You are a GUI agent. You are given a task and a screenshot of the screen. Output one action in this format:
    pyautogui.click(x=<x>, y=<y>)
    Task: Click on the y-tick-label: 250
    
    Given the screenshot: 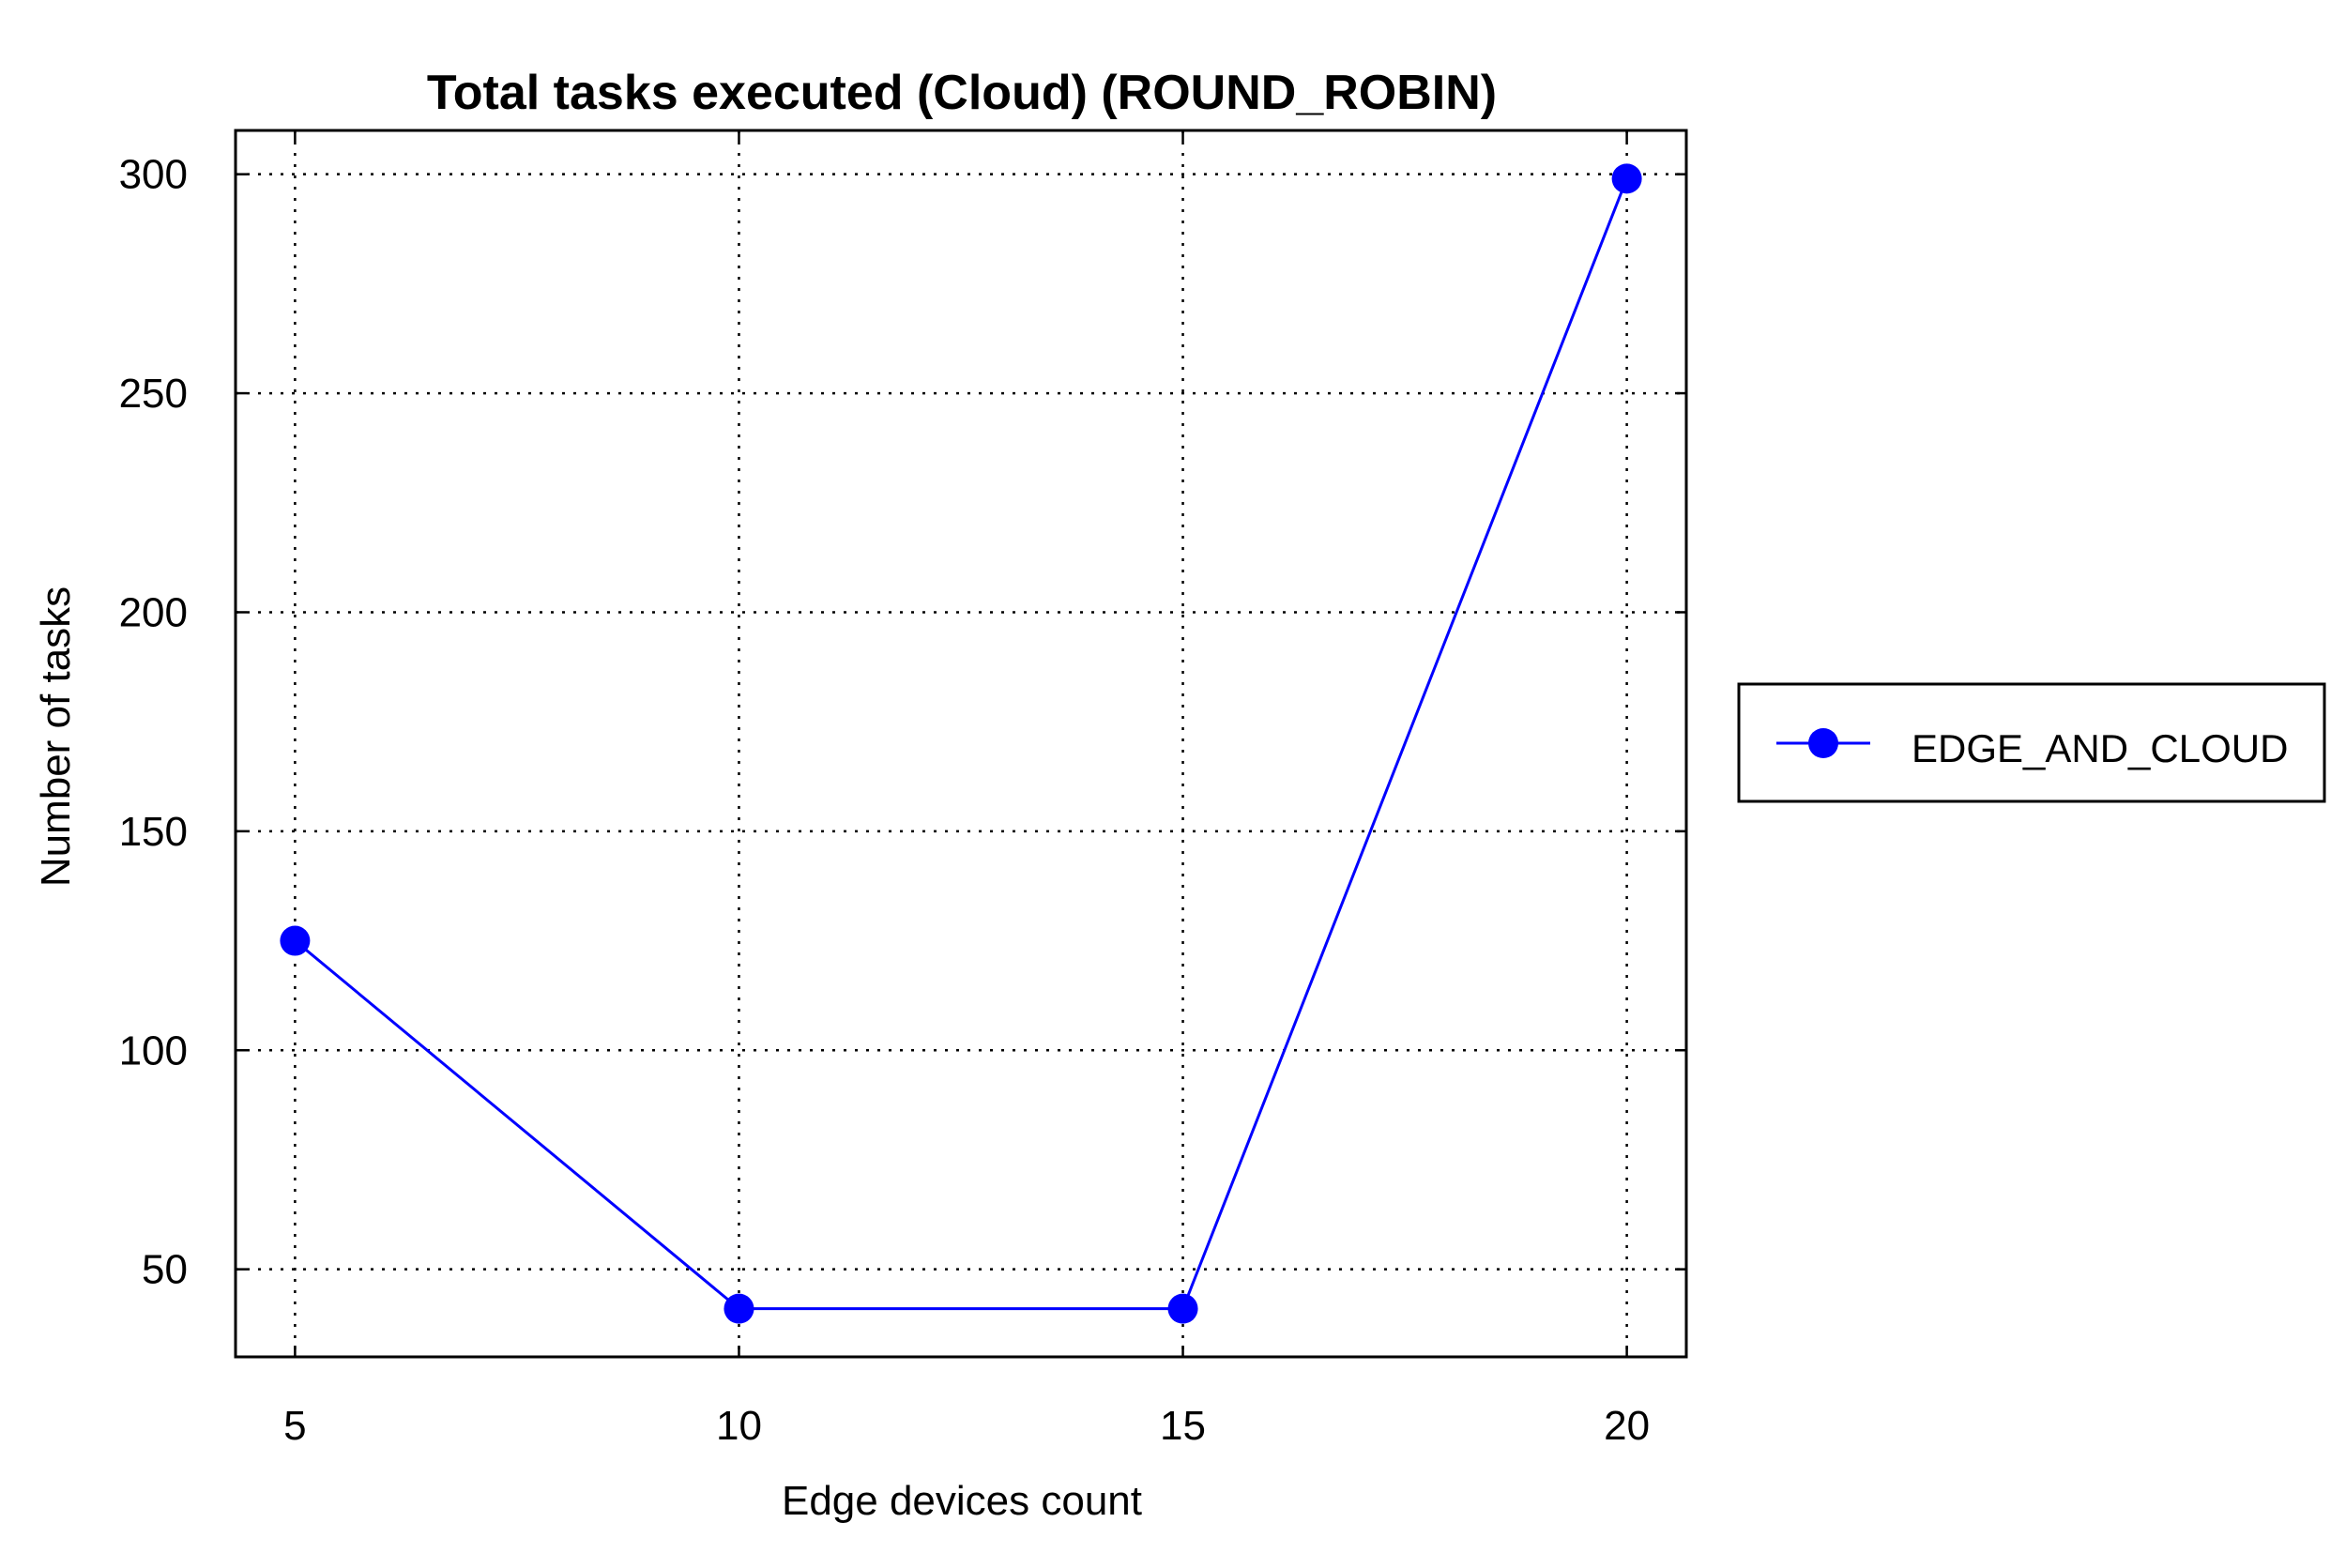 What is the action you would take?
    pyautogui.click(x=153, y=394)
    